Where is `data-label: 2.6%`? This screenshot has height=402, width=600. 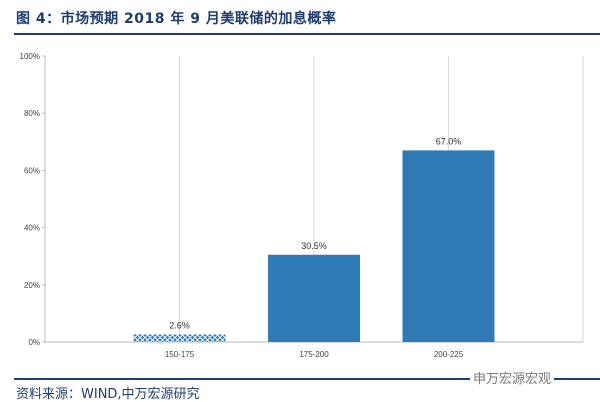 data-label: 2.6% is located at coordinates (179, 326).